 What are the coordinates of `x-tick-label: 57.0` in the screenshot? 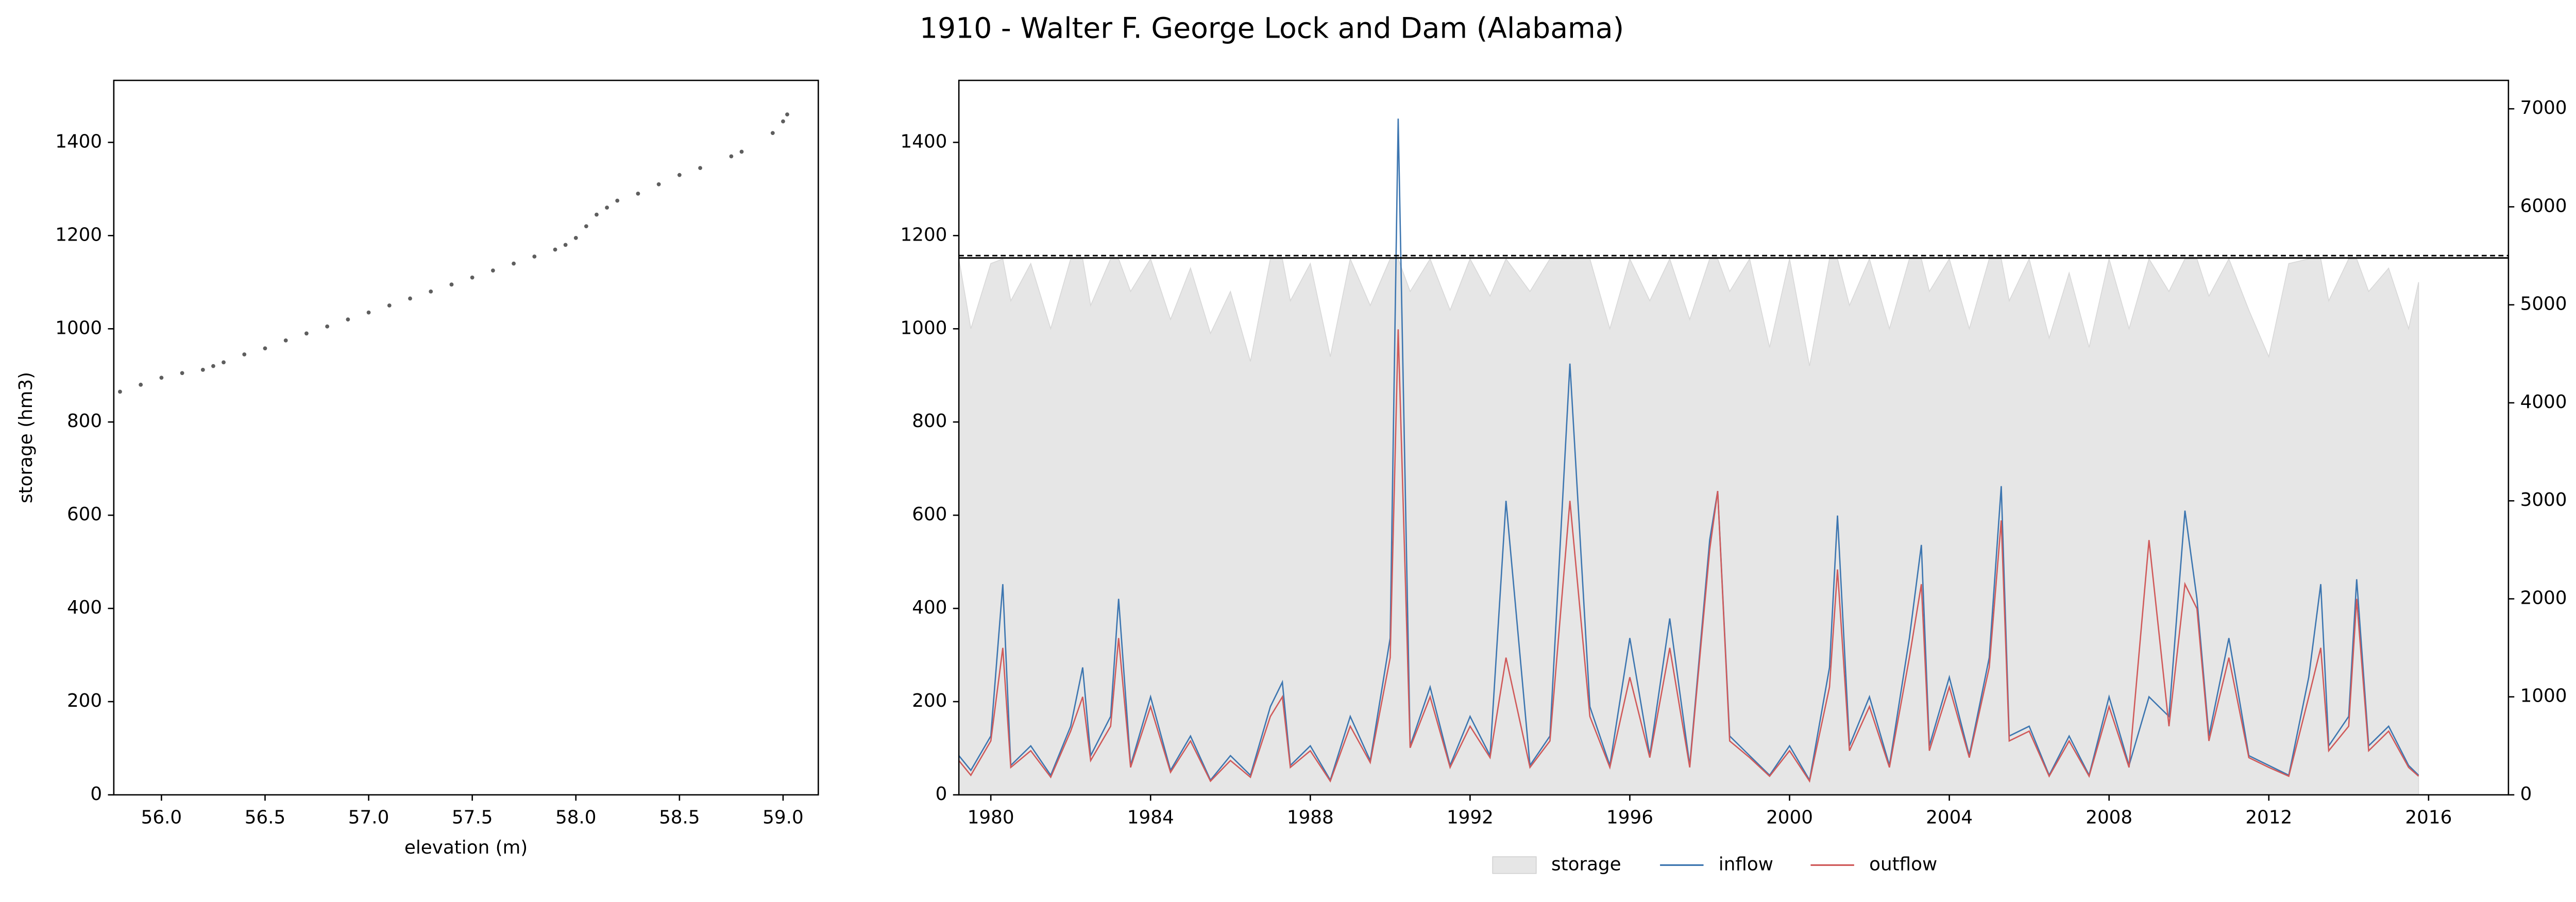 It's located at (369, 818).